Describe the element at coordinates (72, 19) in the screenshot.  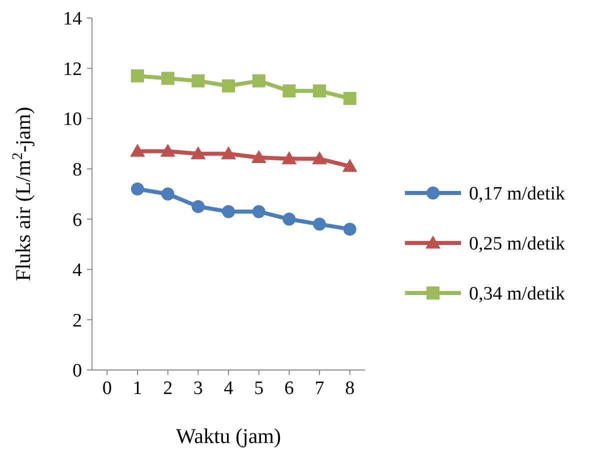
I see `y-tick-label: 14` at that location.